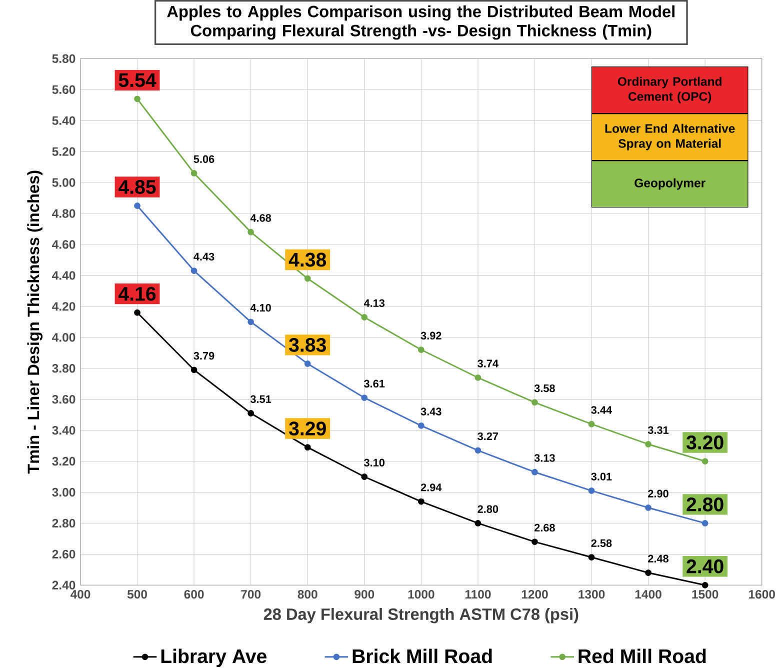 The image size is (780, 670). I want to click on x-tick-label: 1500, so click(705, 594).